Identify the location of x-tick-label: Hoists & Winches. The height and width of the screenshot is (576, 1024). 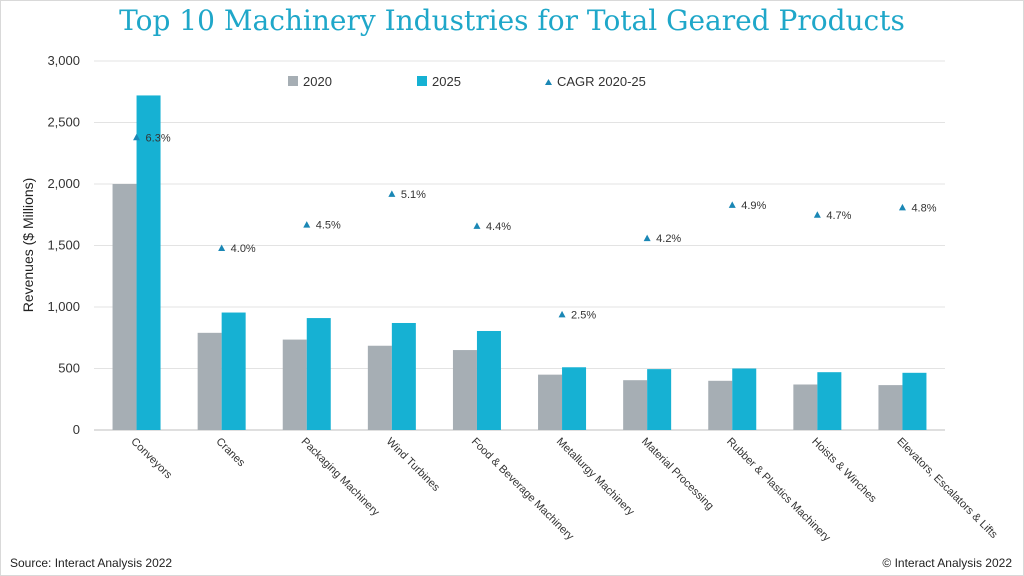
(844, 471).